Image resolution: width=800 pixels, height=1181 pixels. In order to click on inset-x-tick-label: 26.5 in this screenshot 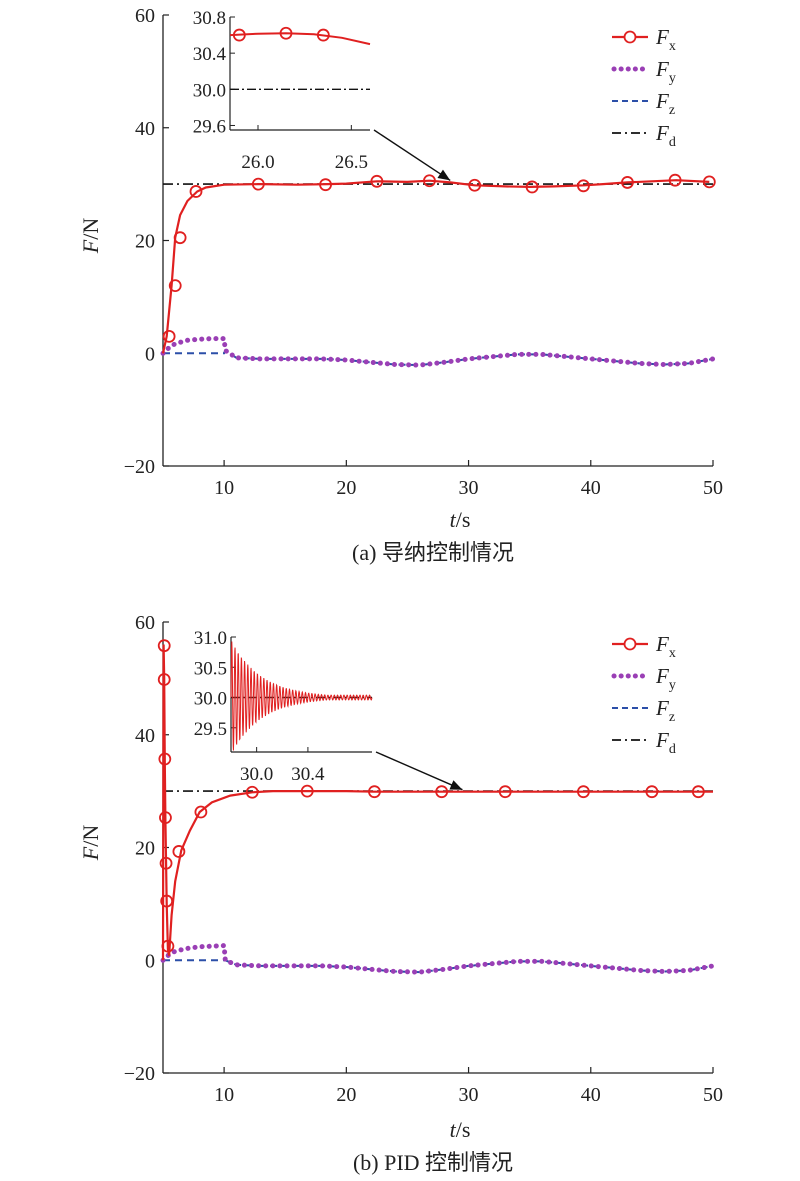, I will do `click(351, 162)`.